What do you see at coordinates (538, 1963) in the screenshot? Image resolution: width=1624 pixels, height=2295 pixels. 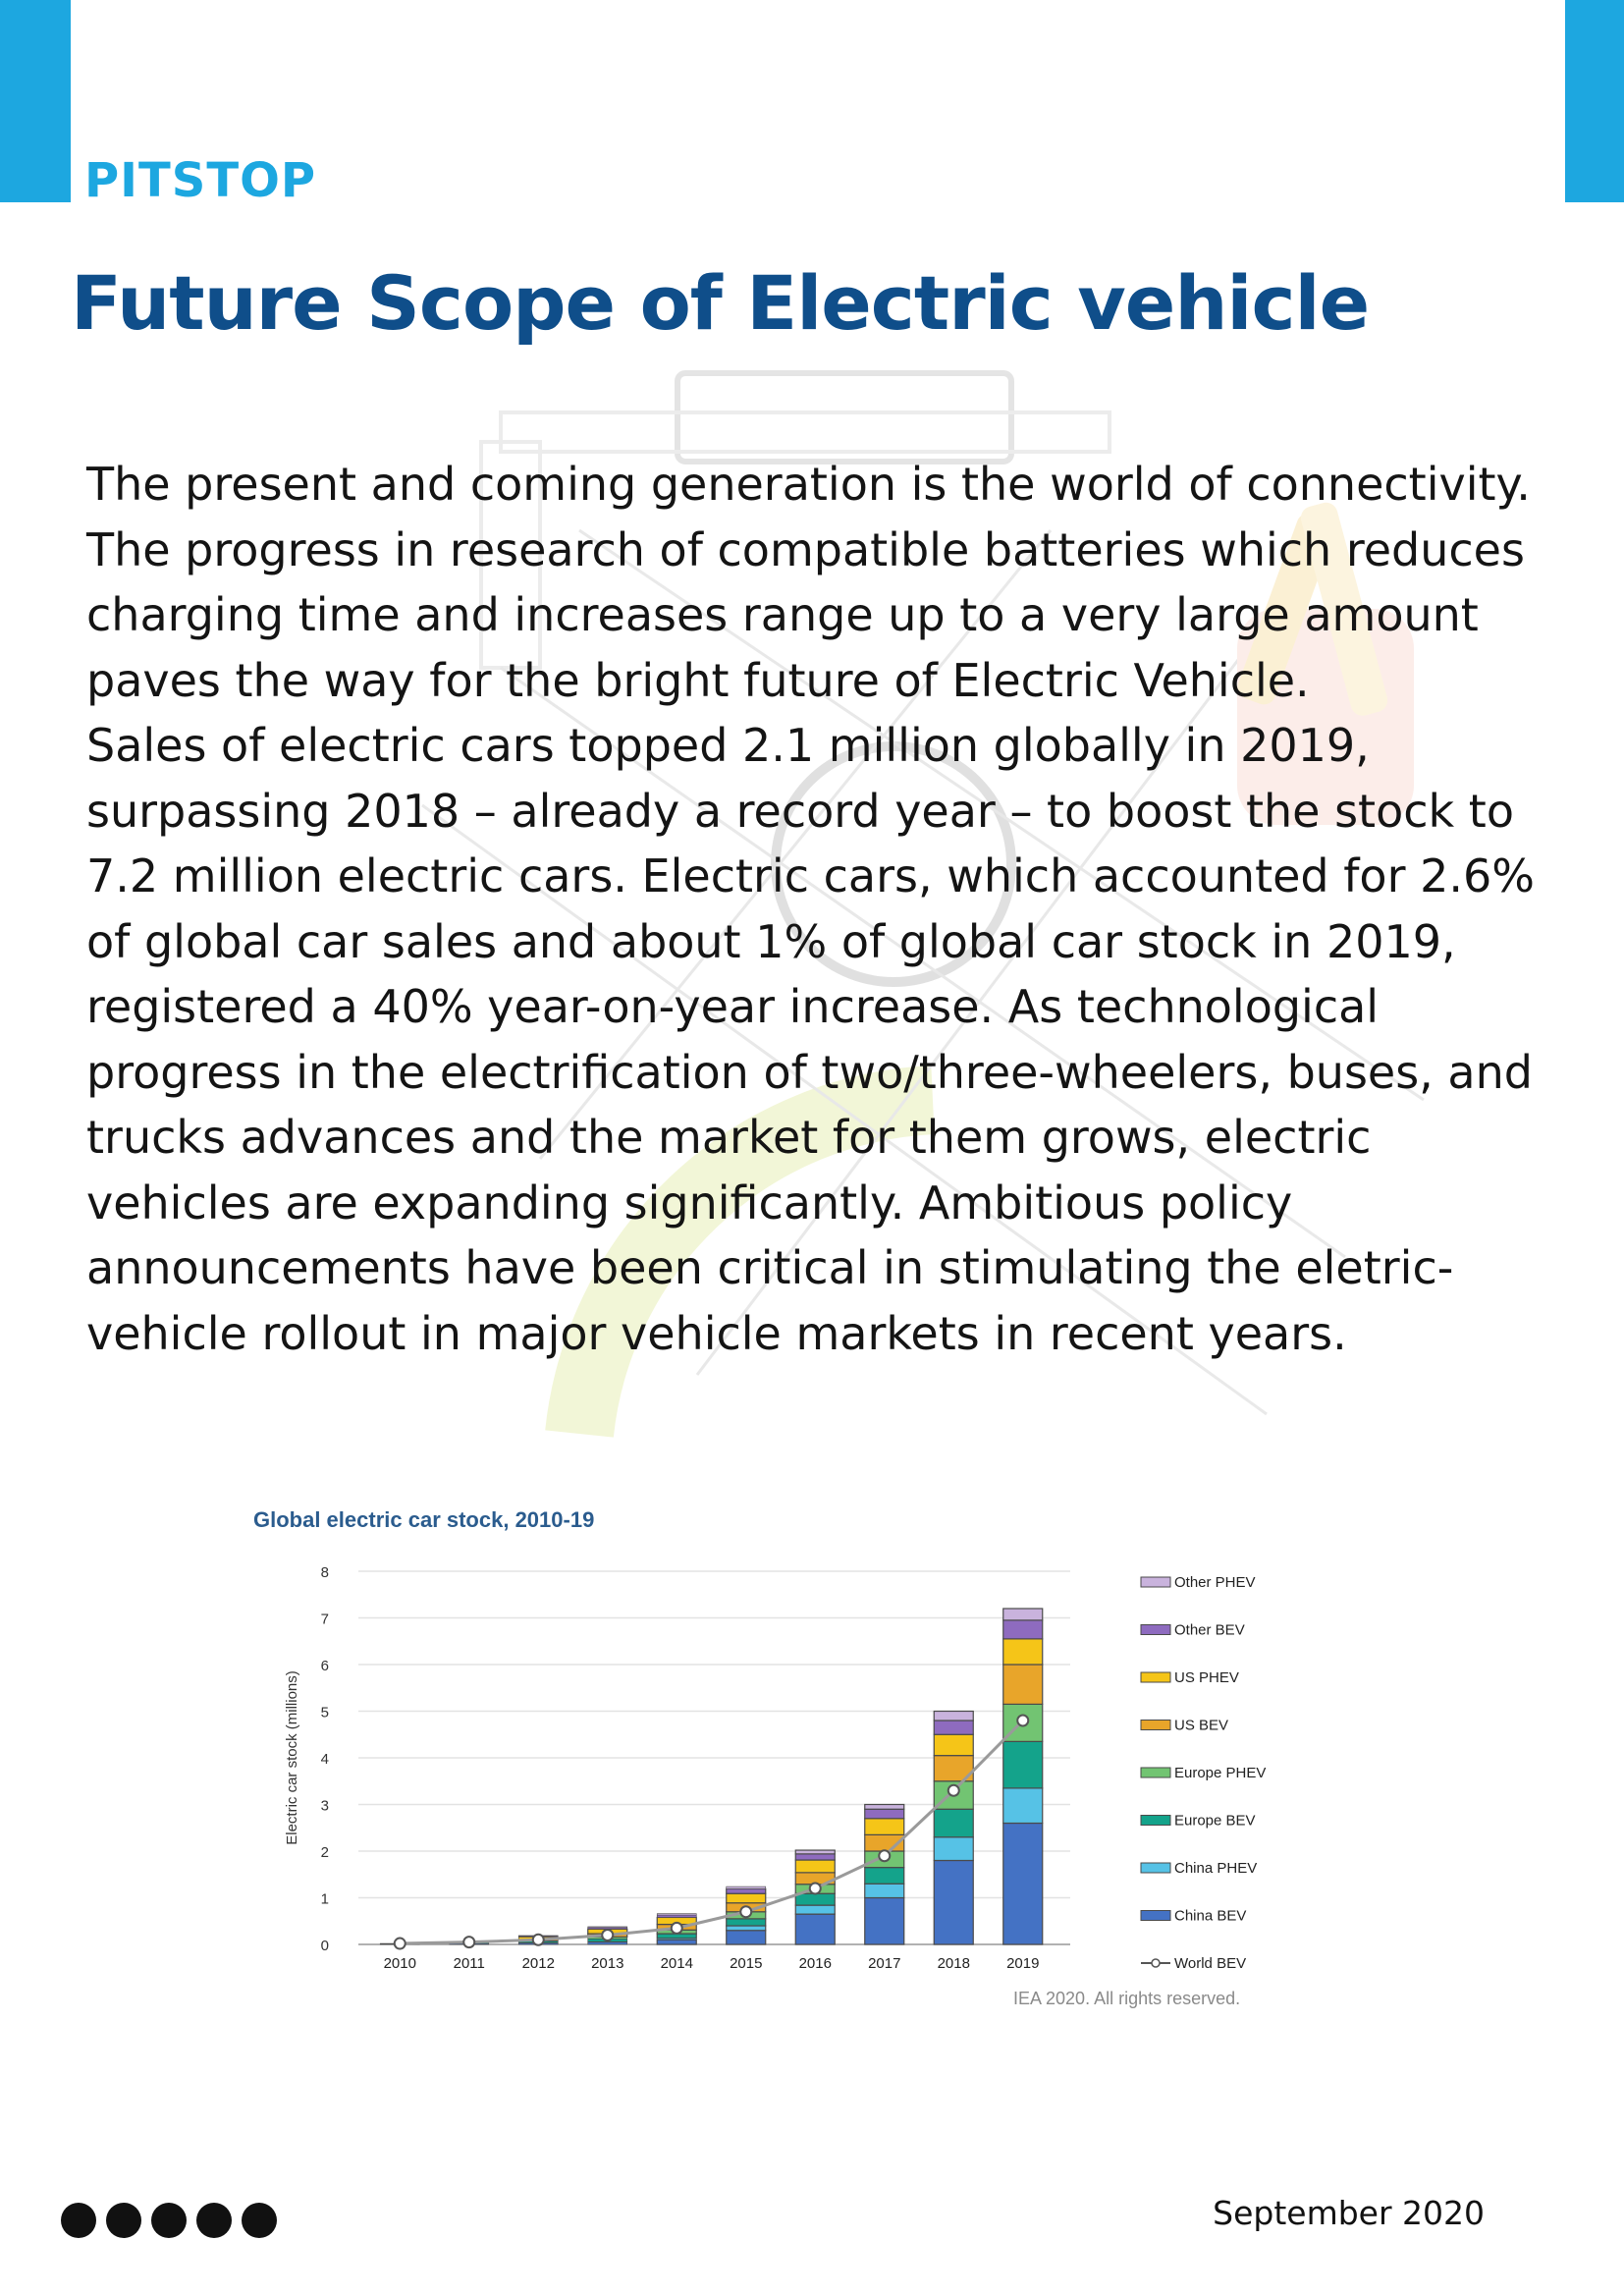 I see `x-tick-label: 2012` at bounding box center [538, 1963].